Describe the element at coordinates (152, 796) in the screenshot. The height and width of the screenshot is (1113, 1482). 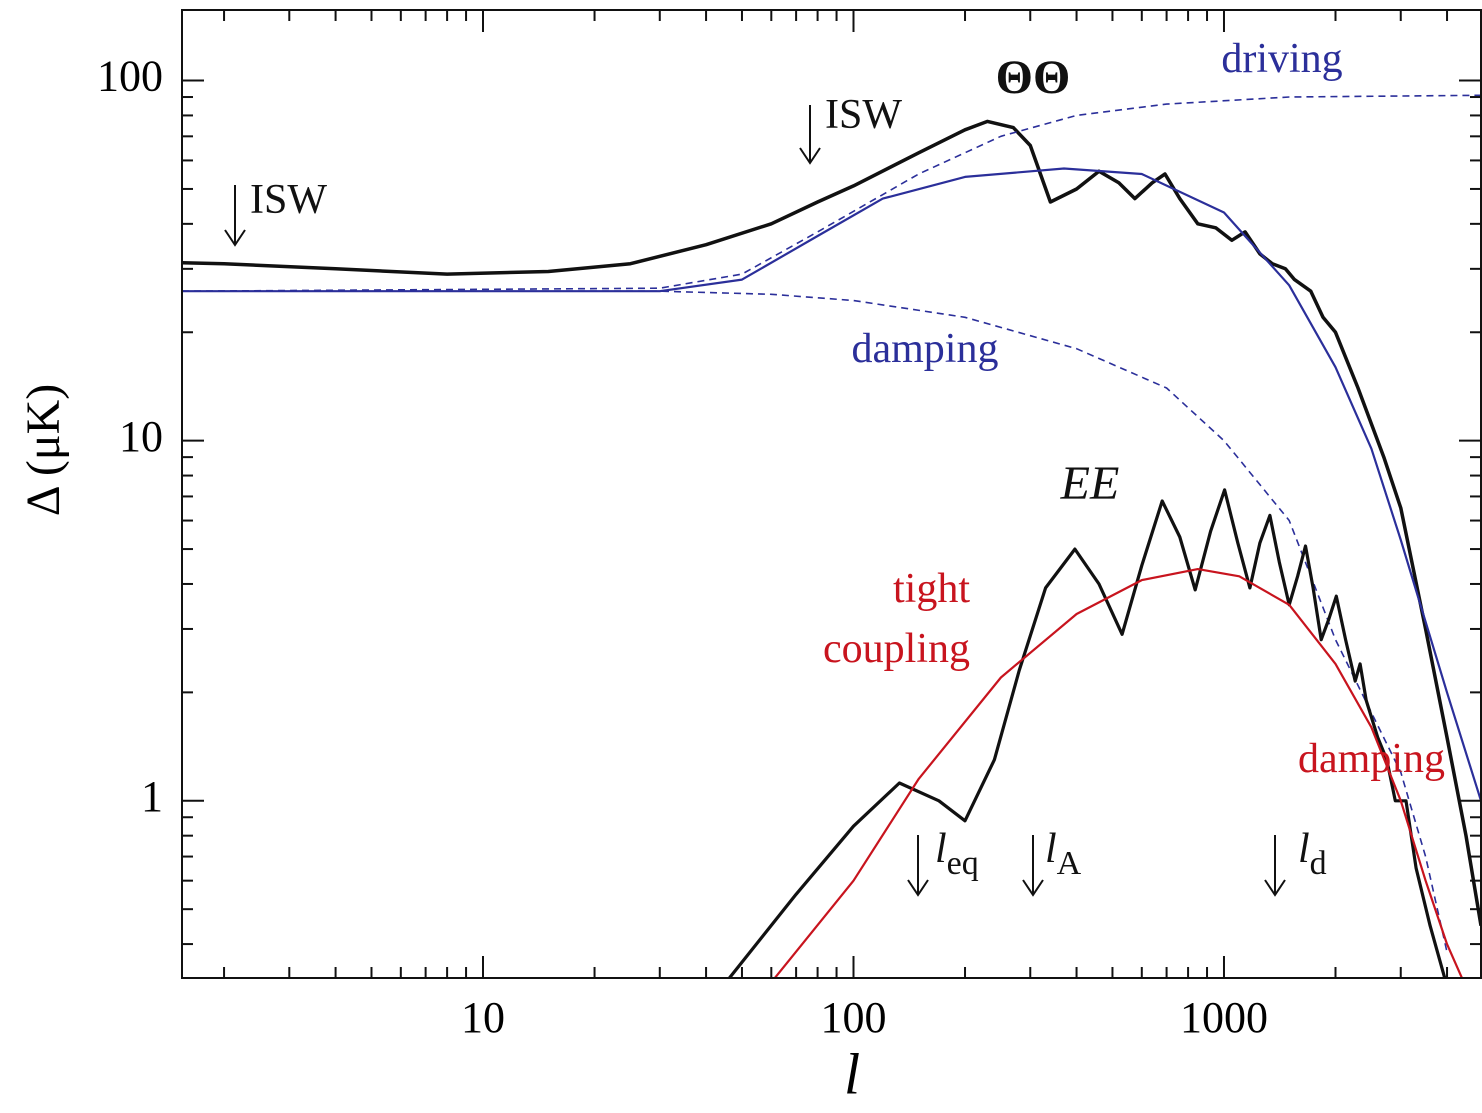
I see `y-tick-label: 1` at that location.